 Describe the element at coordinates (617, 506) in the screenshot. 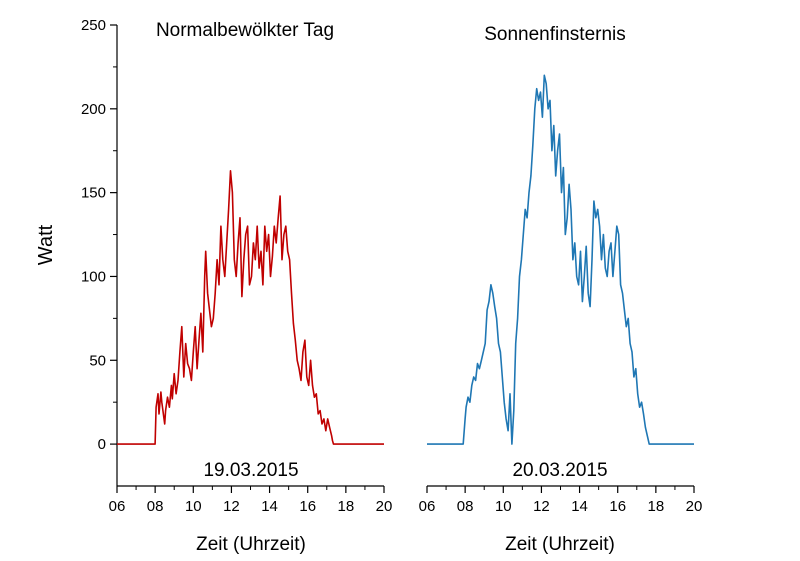

I see `right-x-tick-label: 16` at that location.